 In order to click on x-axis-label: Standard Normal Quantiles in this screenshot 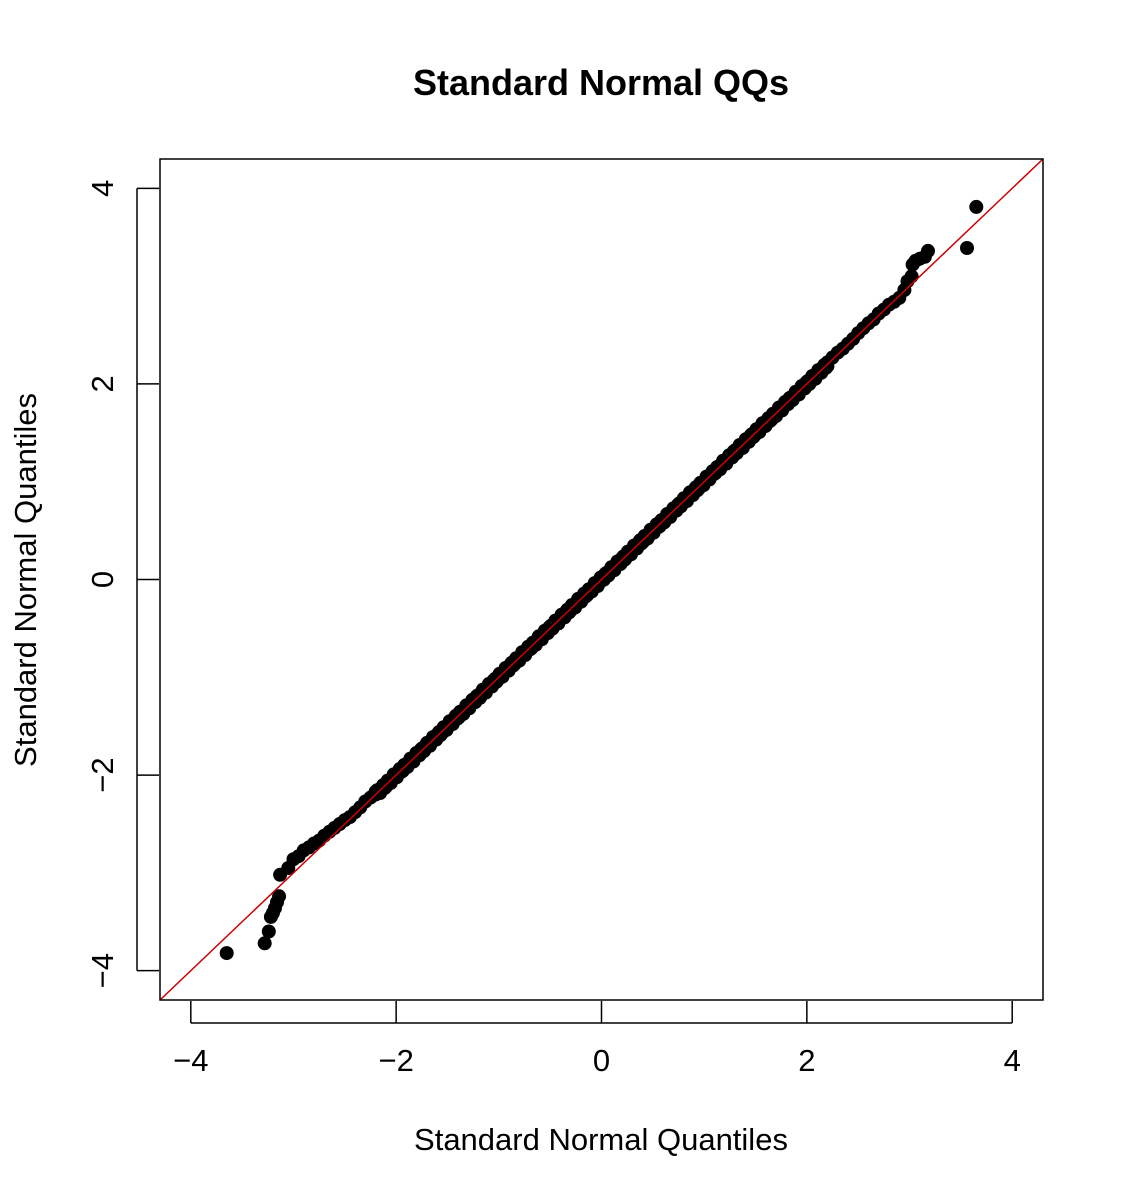, I will do `click(601, 1139)`.